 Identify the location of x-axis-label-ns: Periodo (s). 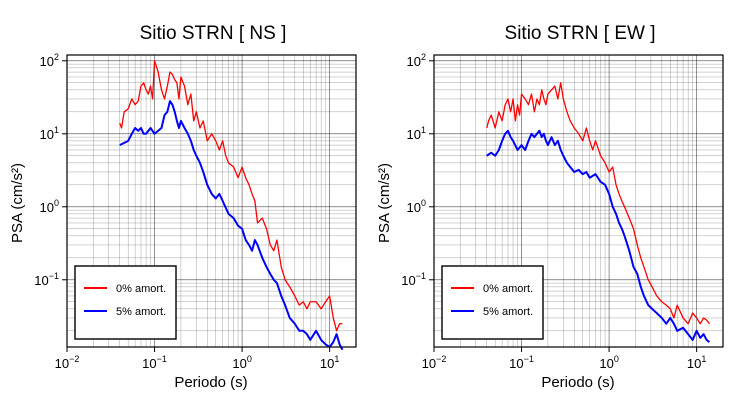
(210, 382).